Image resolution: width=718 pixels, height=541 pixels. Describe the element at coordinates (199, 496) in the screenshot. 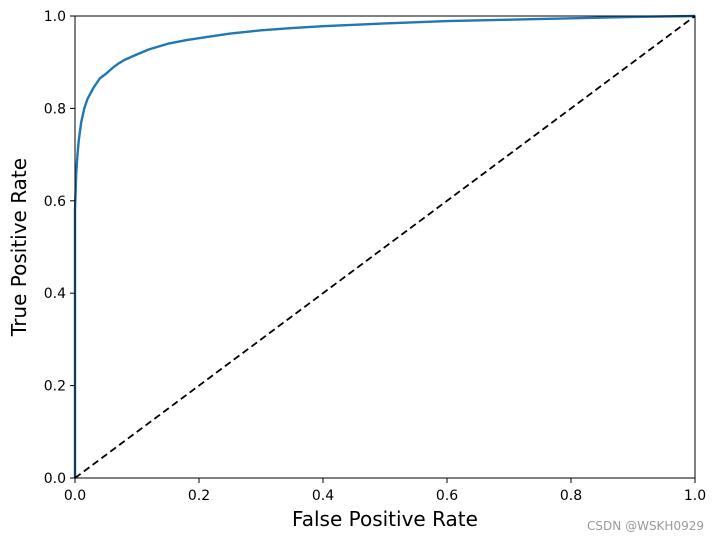

I see `x-tick-label: 0.2` at that location.